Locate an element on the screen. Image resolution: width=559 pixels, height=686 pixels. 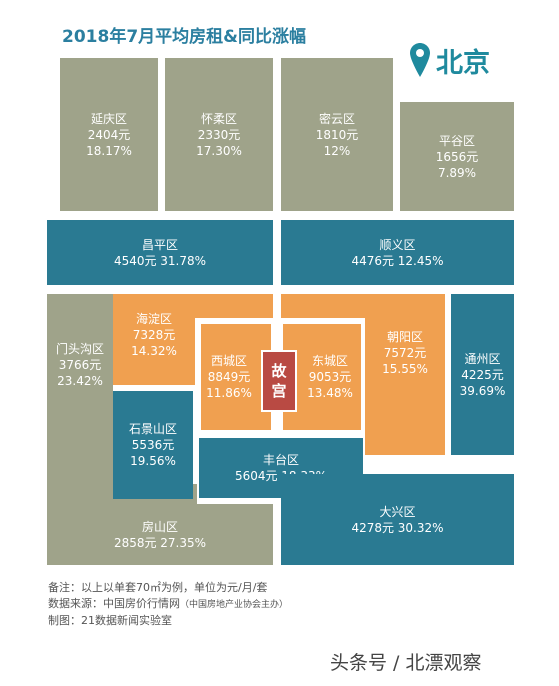
chaoyang-shape is located at coordinates (363, 306).